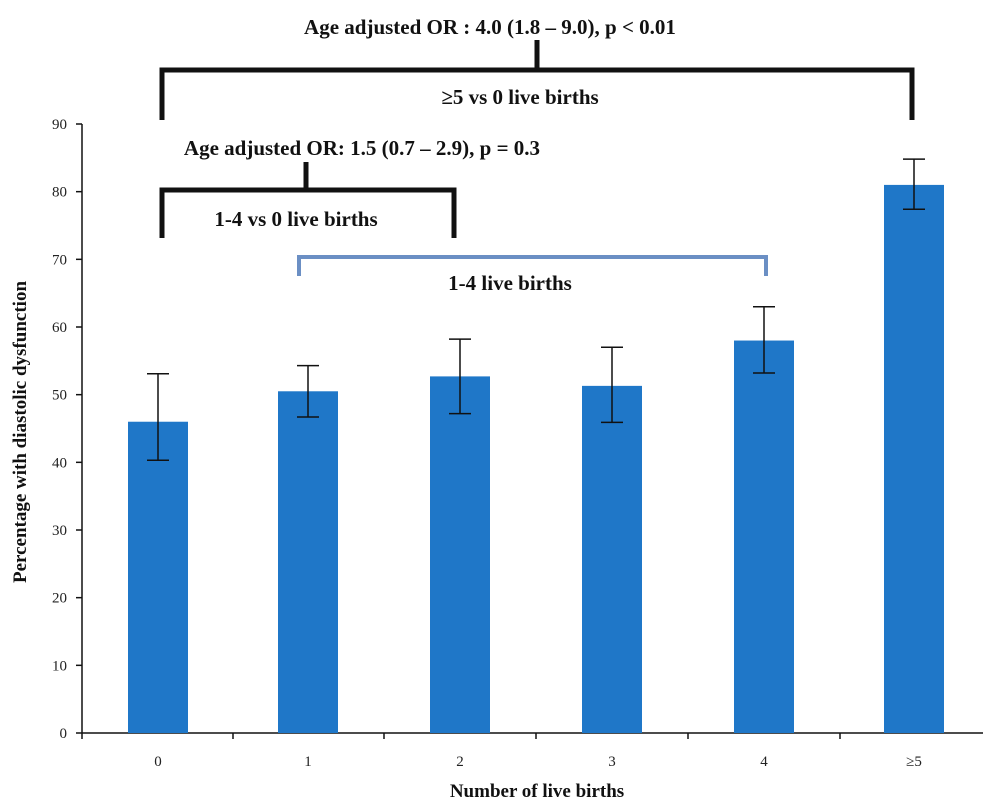  What do you see at coordinates (501, 751) in the screenshot?
I see `x-ticks: 0 1 2 3 4 ≥5` at bounding box center [501, 751].